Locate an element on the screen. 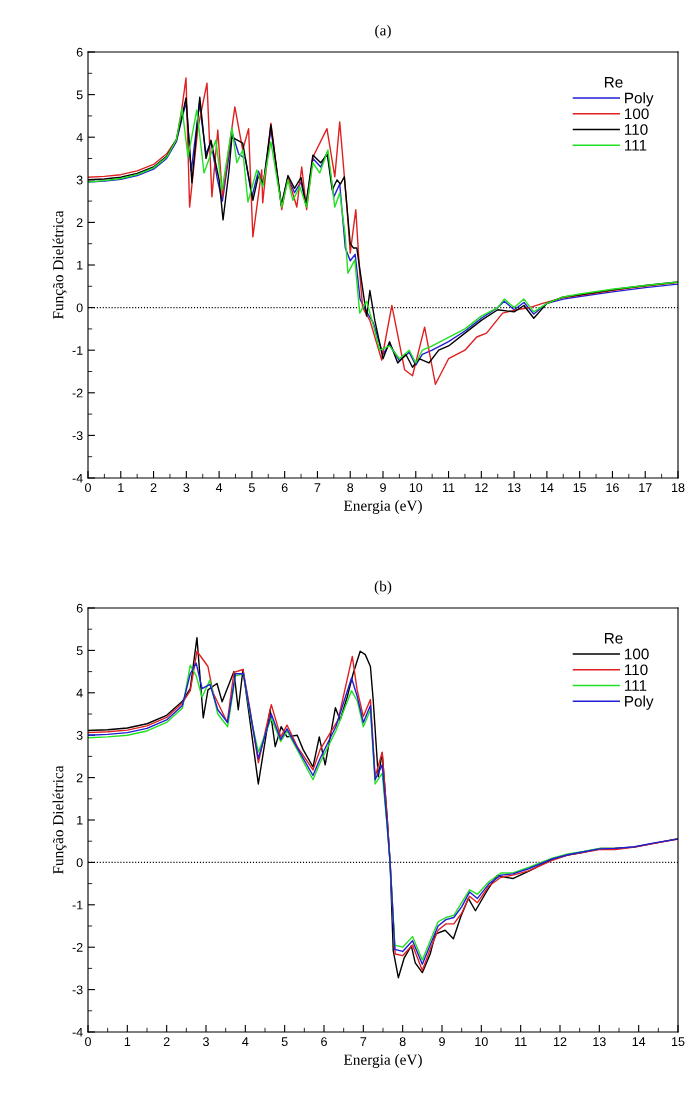 The height and width of the screenshot is (1095, 689). chart-title: (a) is located at coordinates (383, 31).